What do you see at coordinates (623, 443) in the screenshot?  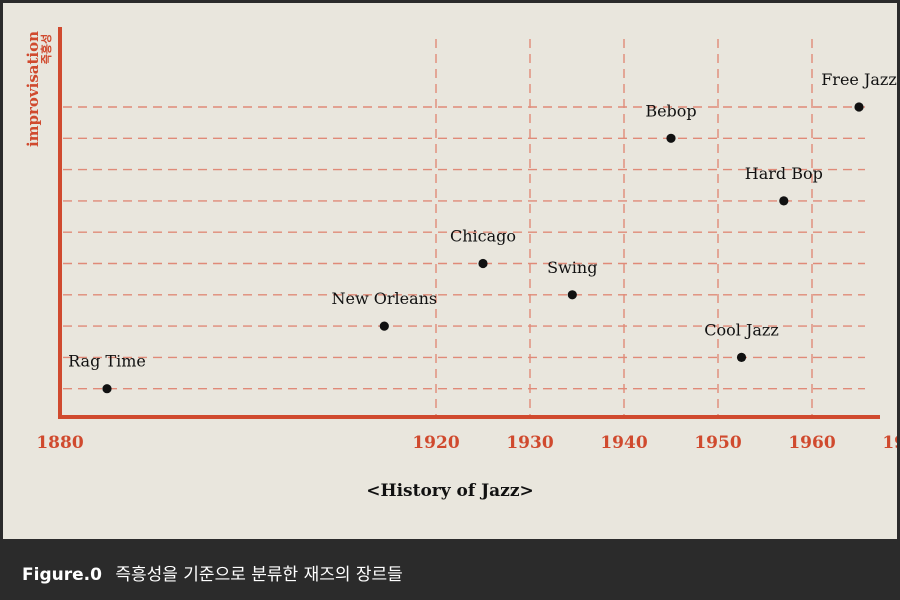 I see `x-tick-label: 1940` at bounding box center [623, 443].